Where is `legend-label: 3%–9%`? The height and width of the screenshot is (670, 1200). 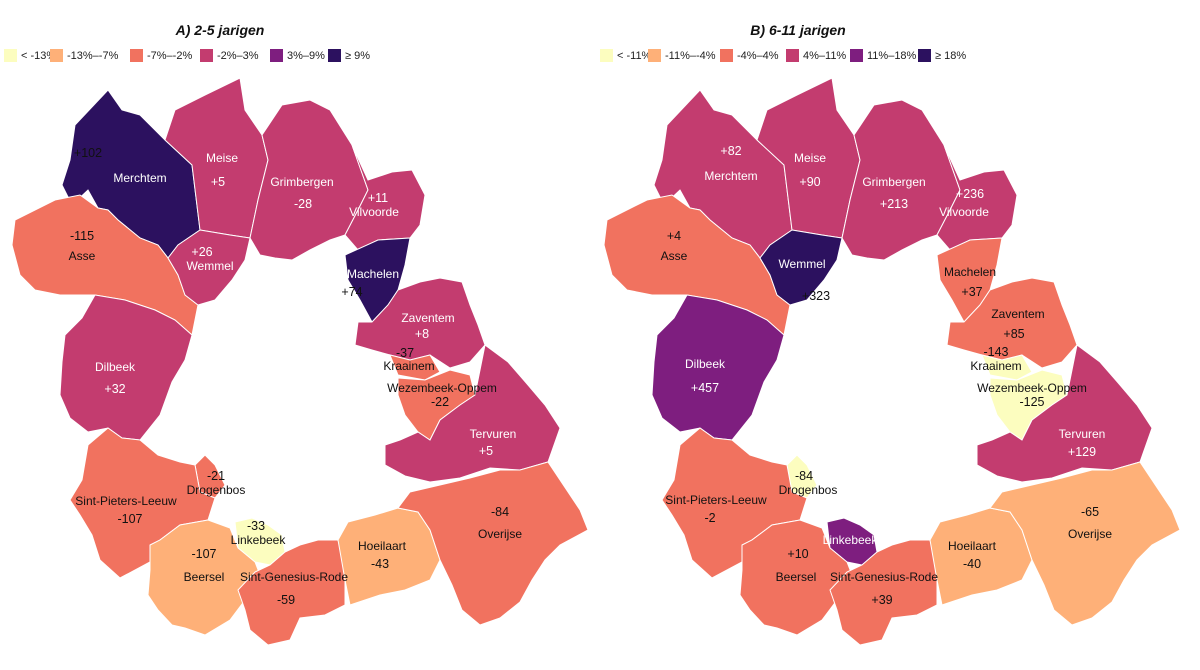 legend-label: 3%–9% is located at coordinates (306, 56).